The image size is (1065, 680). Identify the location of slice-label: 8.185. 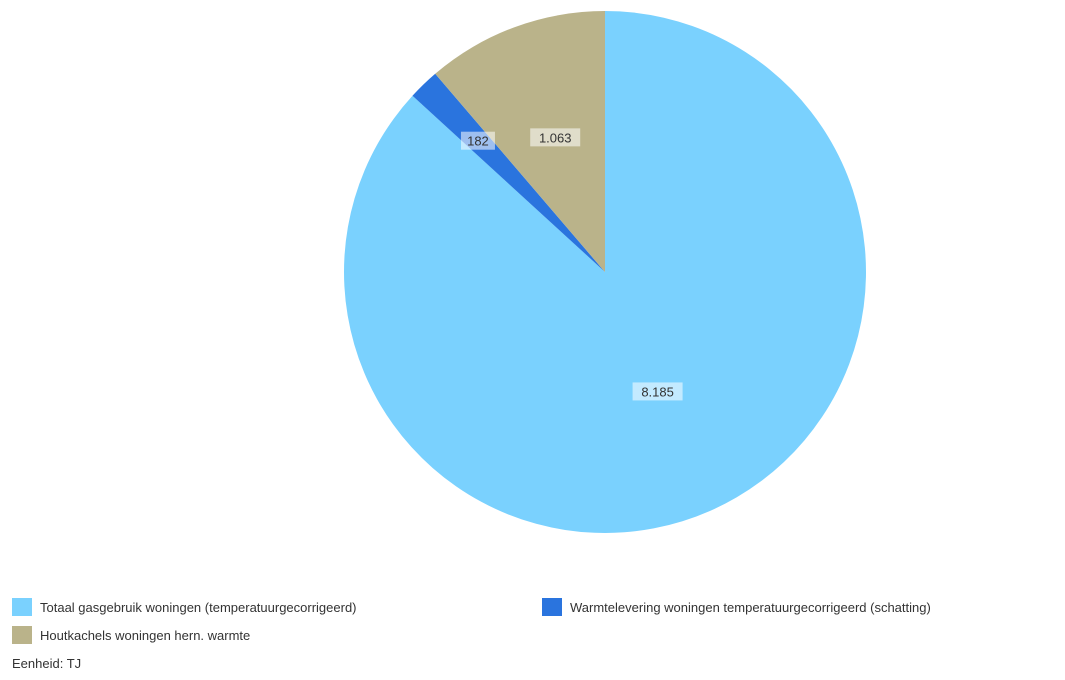
(657, 391).